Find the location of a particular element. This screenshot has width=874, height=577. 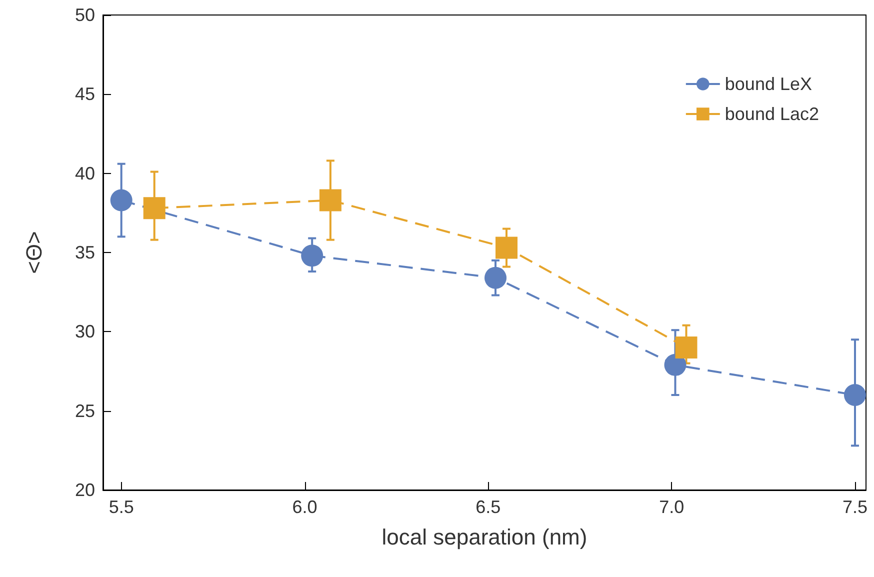

legend-label: bound Lac2 is located at coordinates (772, 114).